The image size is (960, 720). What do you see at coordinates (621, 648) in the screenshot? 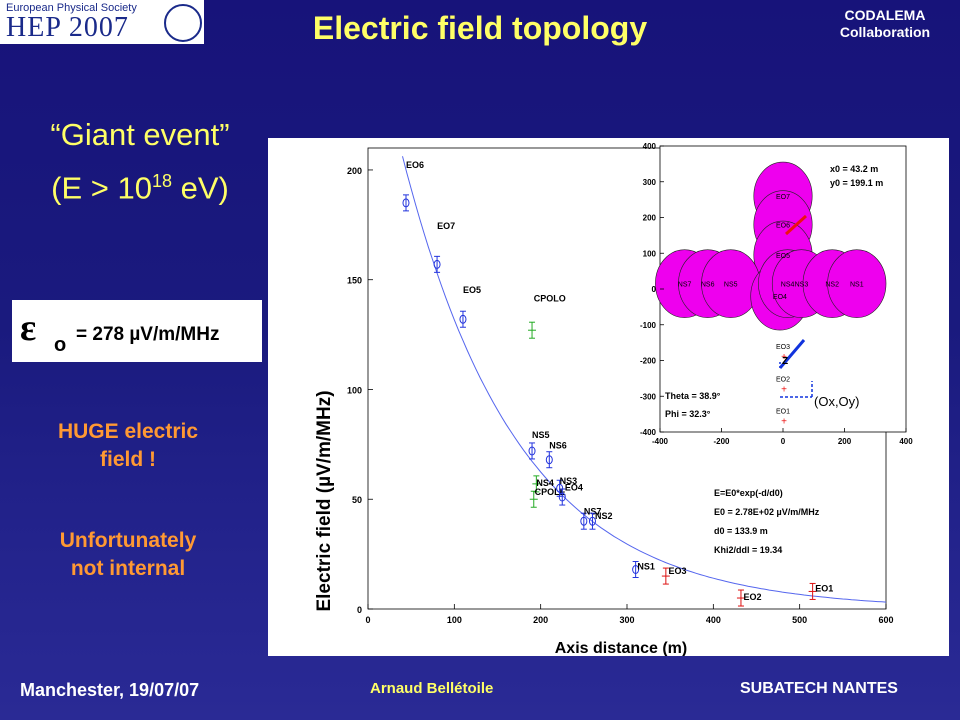
I see `x-axis-label: Axis distance (m)` at bounding box center [621, 648].